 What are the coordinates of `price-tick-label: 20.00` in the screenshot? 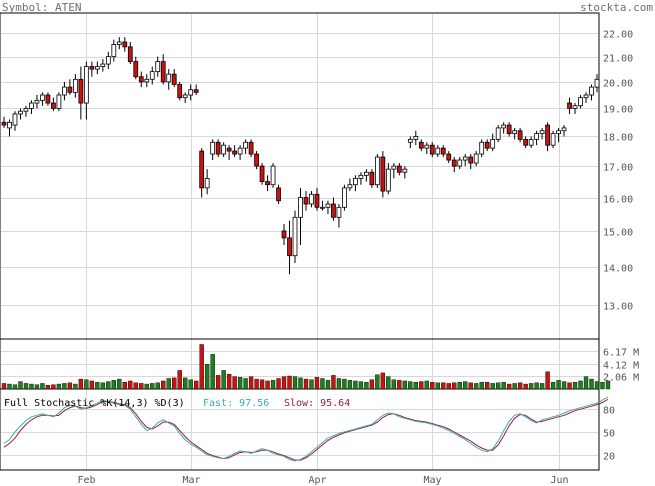 It's located at (618, 84).